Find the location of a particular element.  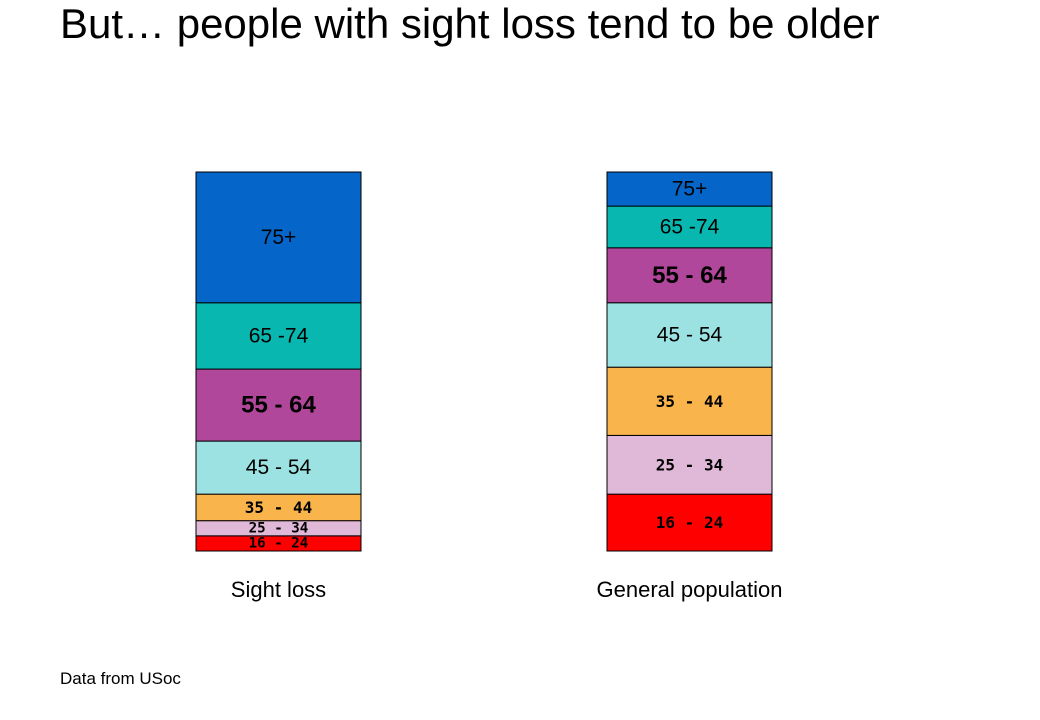

category-label: General population is located at coordinates (690, 589).